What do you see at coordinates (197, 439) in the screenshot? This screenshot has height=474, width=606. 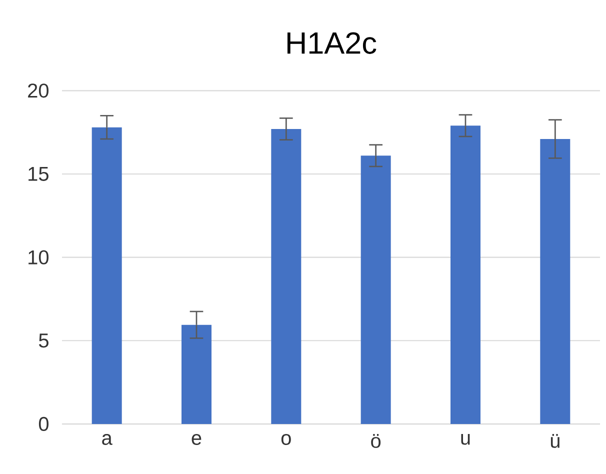 I see `x-tick-label: e` at bounding box center [197, 439].